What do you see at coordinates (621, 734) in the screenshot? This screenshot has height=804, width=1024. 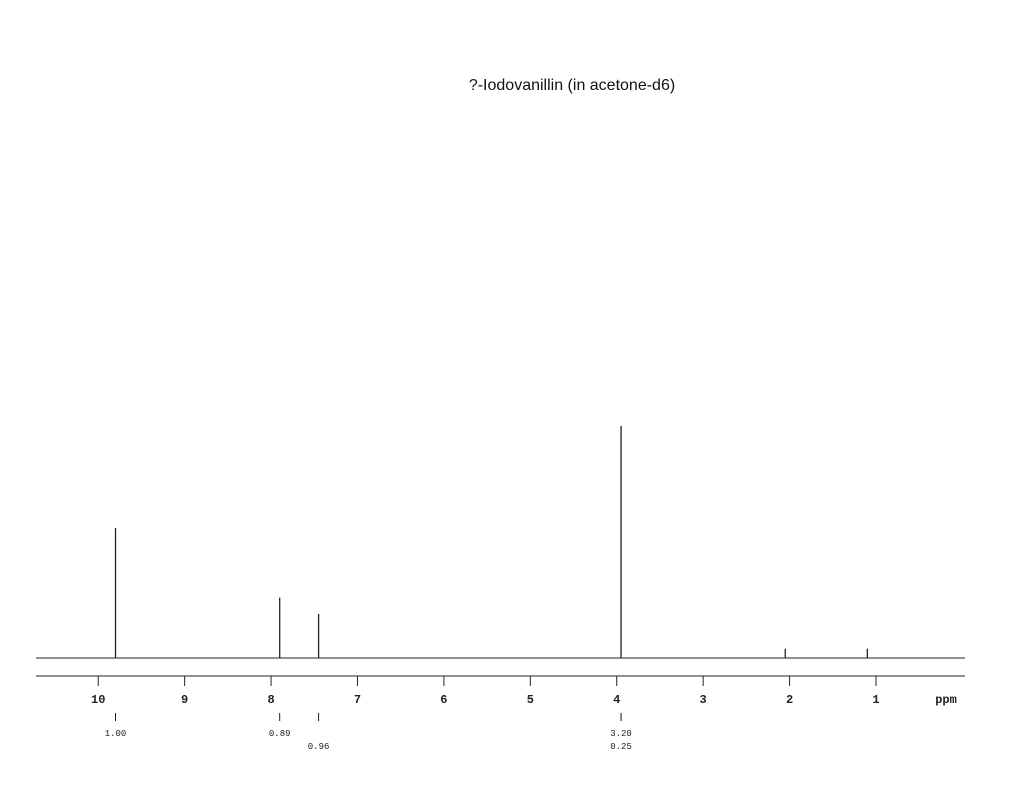 I see `integral-label: 3.20` at bounding box center [621, 734].